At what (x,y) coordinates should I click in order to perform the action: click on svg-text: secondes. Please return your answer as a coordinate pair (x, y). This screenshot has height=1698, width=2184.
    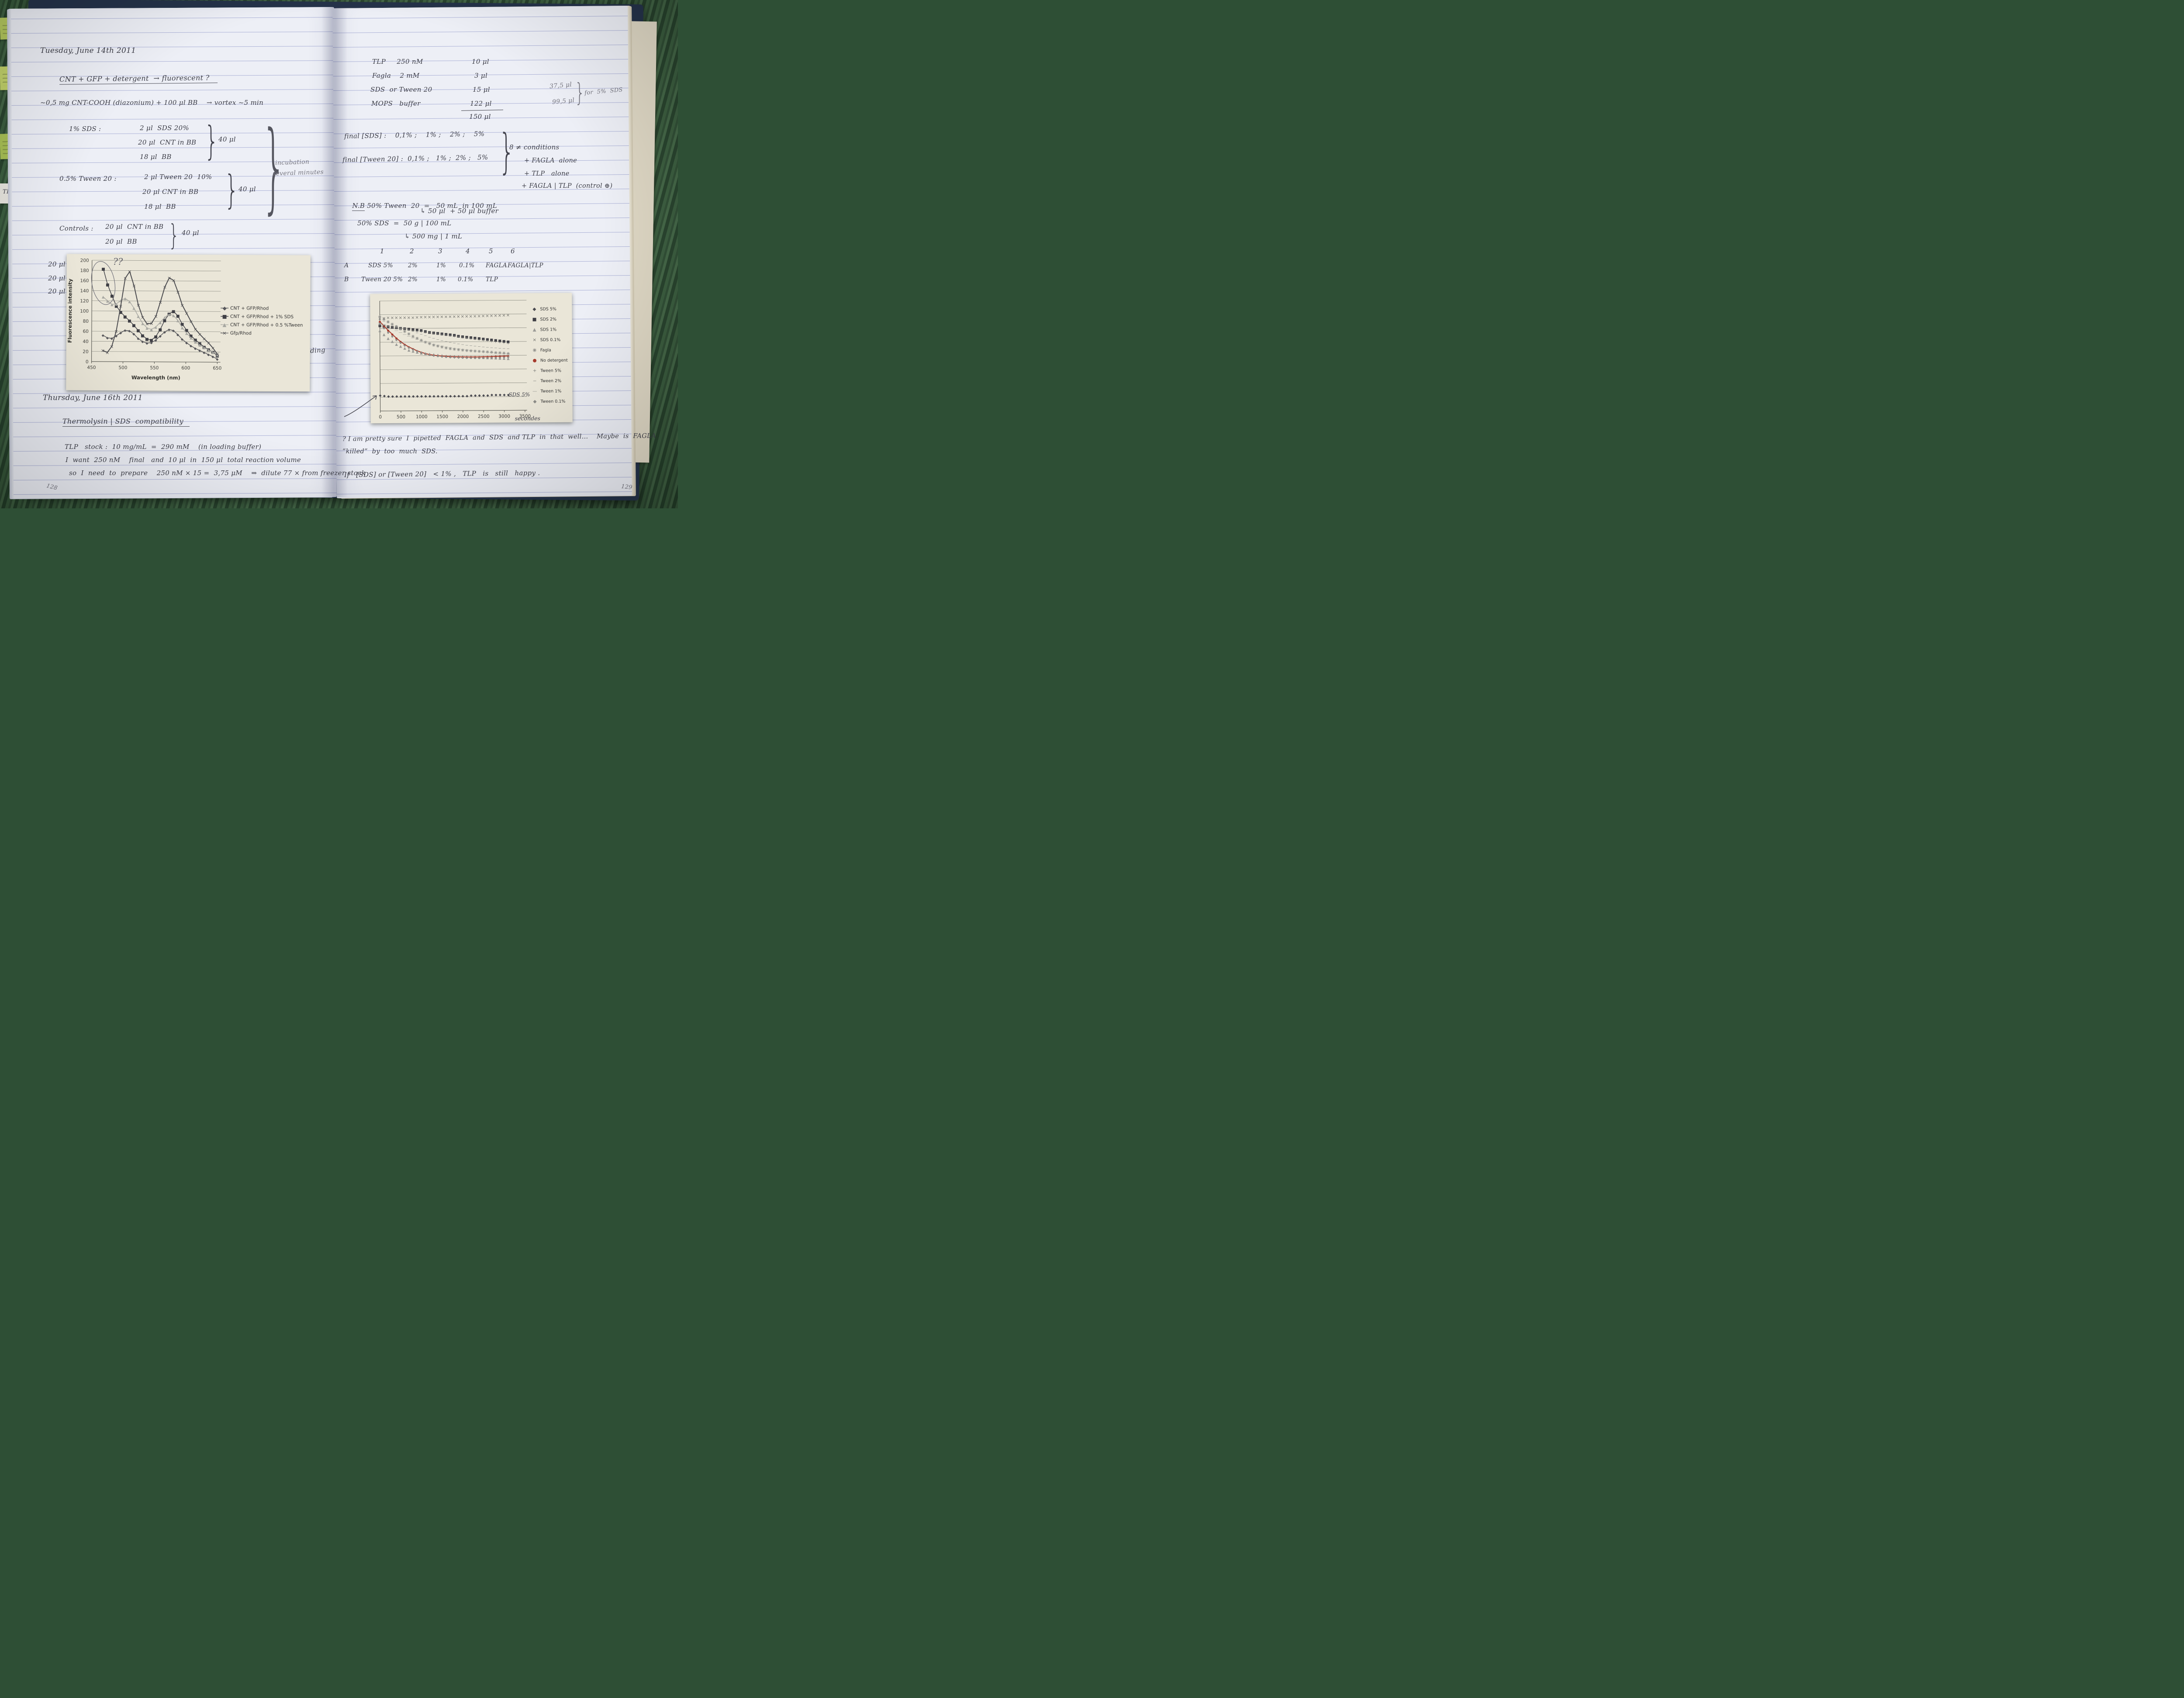
    Looking at the image, I should click on (527, 418).